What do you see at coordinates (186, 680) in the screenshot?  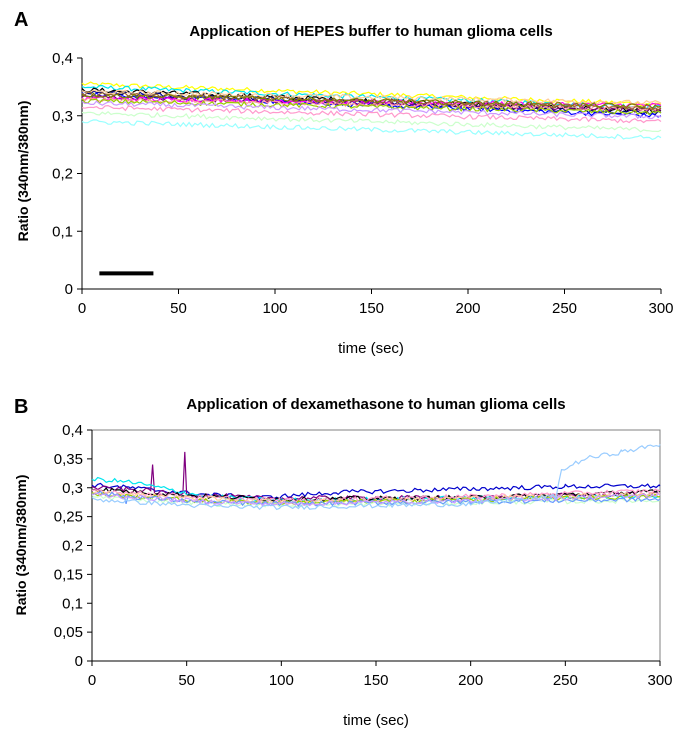 I see `panel-b-x-tick-label: 50` at bounding box center [186, 680].